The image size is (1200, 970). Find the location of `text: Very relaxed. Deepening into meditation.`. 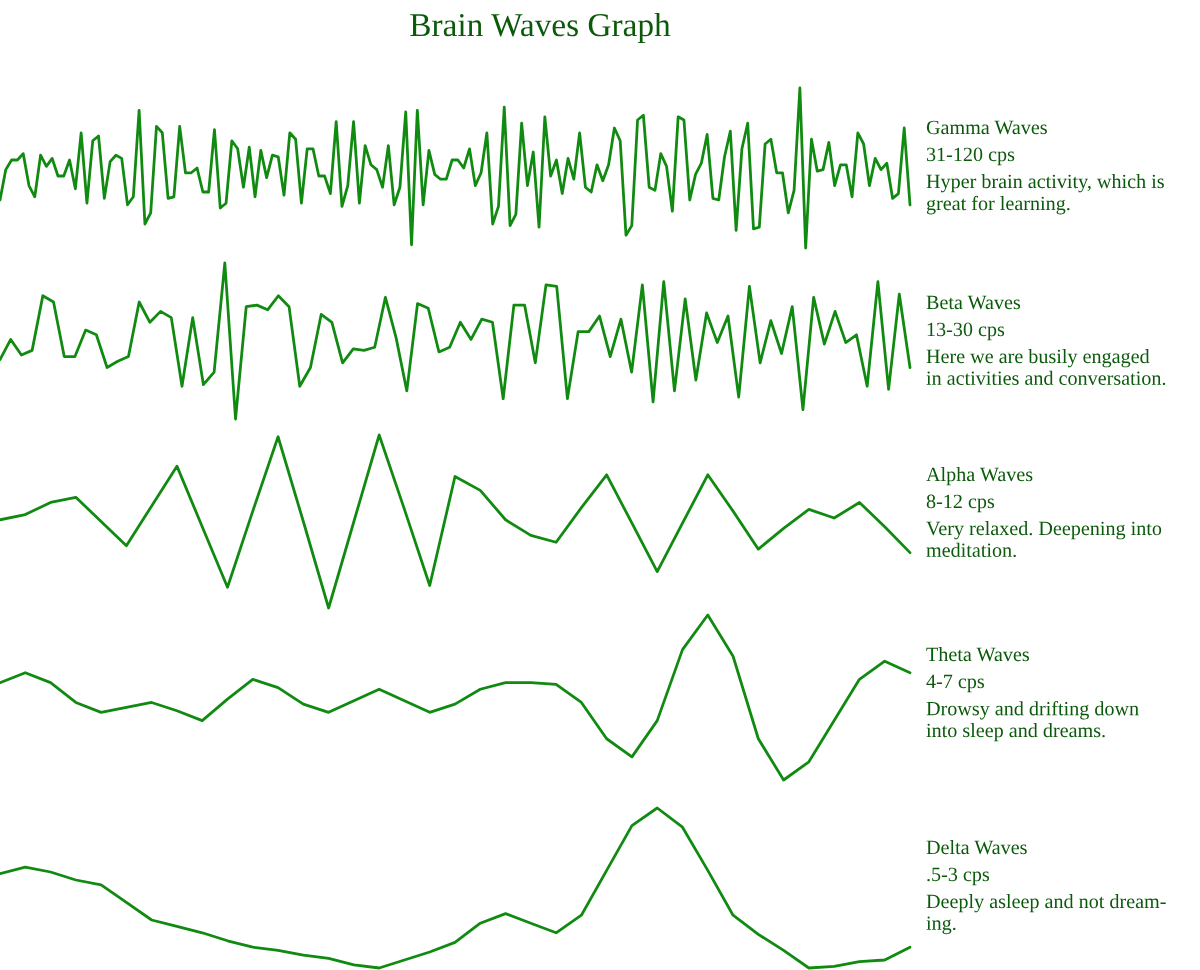

text: Very relaxed. Deepening into meditation. is located at coordinates (1044, 539).